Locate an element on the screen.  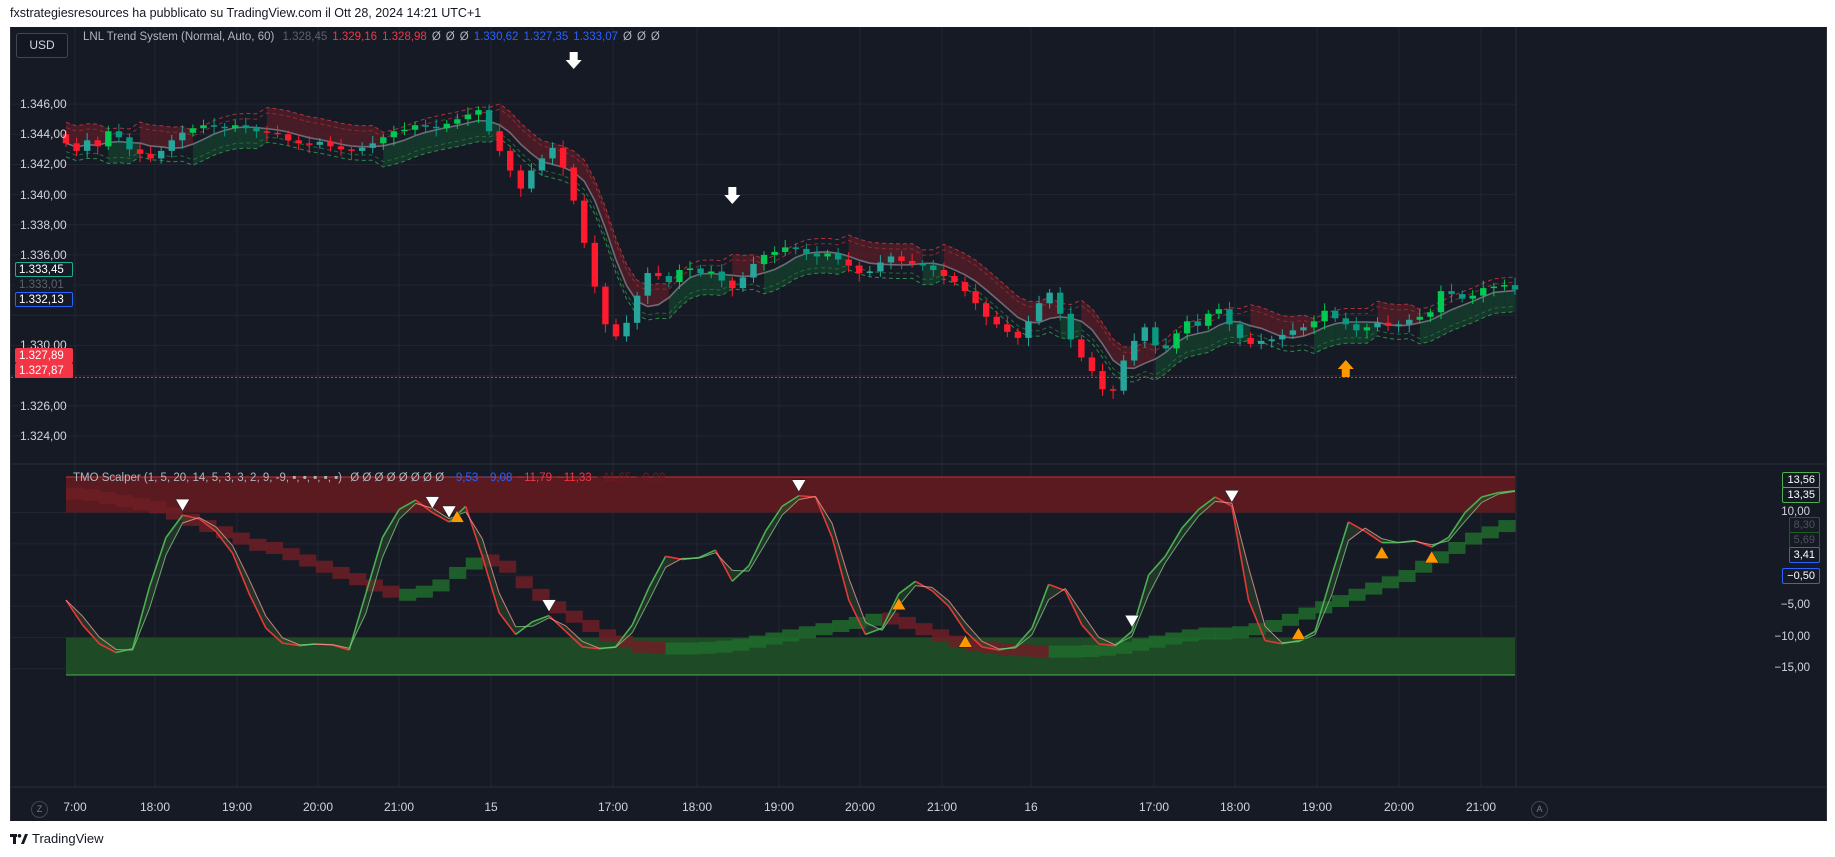
legend-value: −9,53 is located at coordinates (464, 478).